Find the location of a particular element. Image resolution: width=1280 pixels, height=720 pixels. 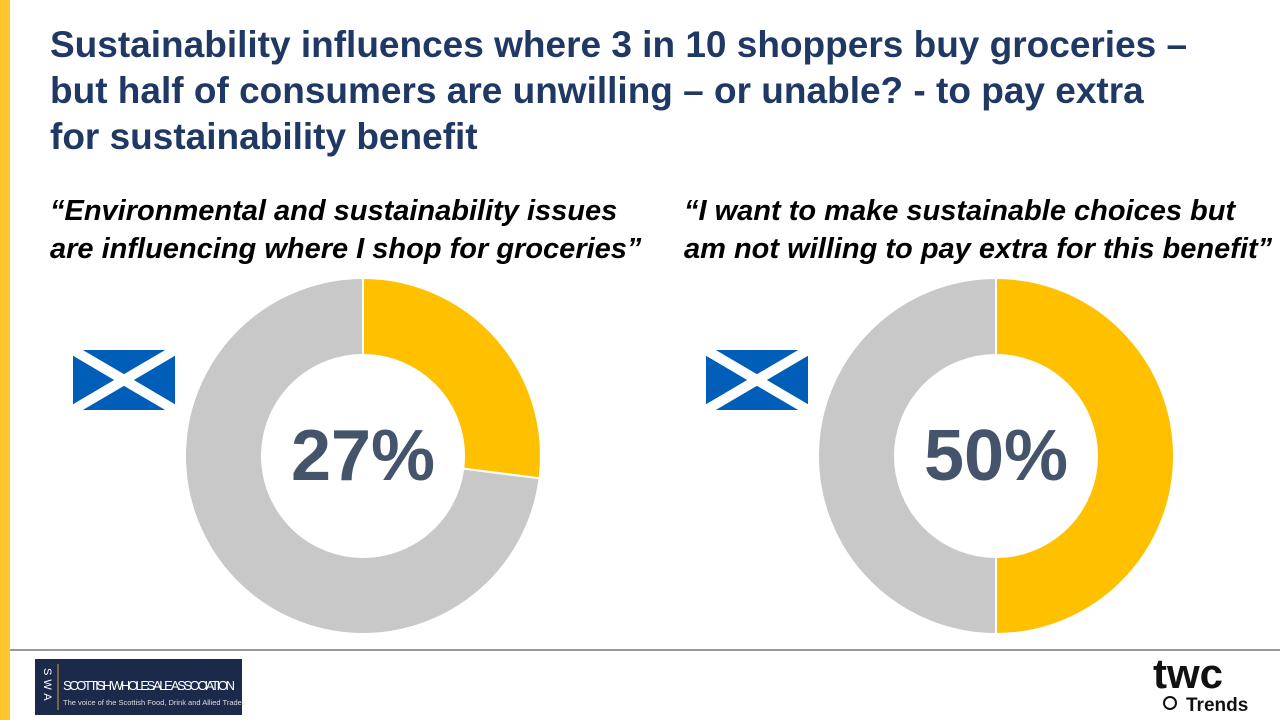

twc-logo: twc is located at coordinates (1188, 673).